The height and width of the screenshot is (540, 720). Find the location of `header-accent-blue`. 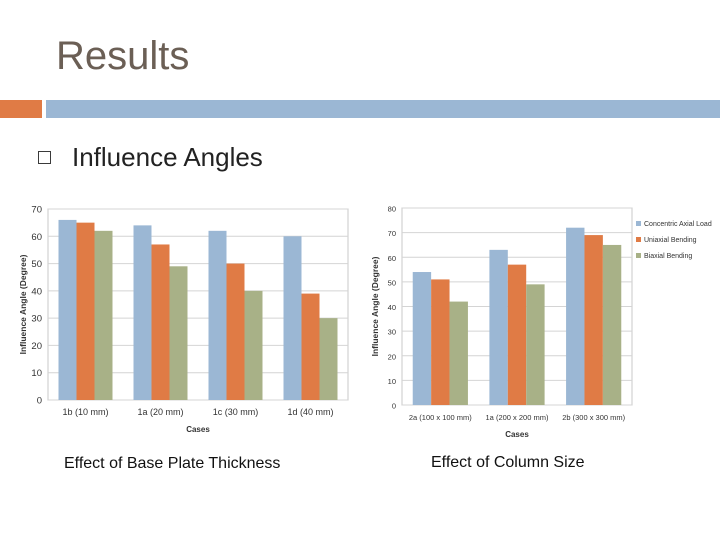

header-accent-blue is located at coordinates (383, 109).